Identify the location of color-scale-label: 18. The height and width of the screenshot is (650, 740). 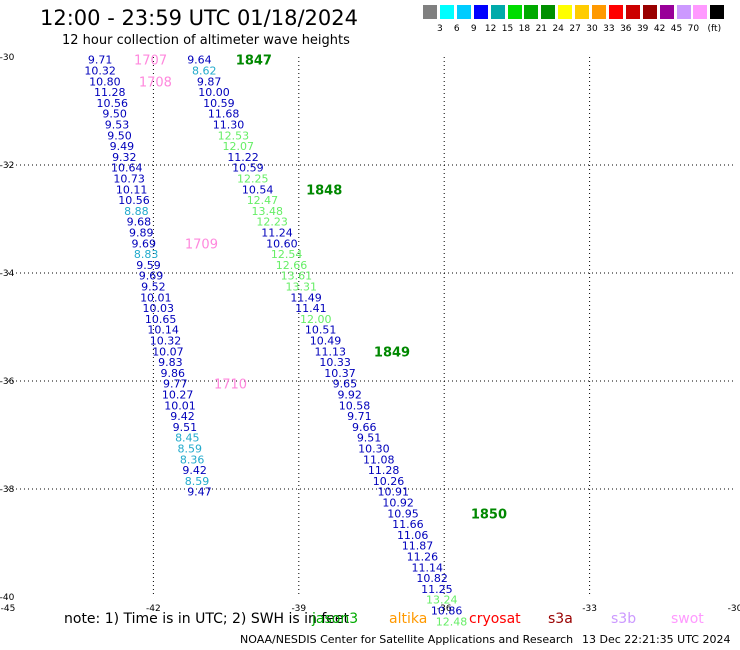
(524, 29).